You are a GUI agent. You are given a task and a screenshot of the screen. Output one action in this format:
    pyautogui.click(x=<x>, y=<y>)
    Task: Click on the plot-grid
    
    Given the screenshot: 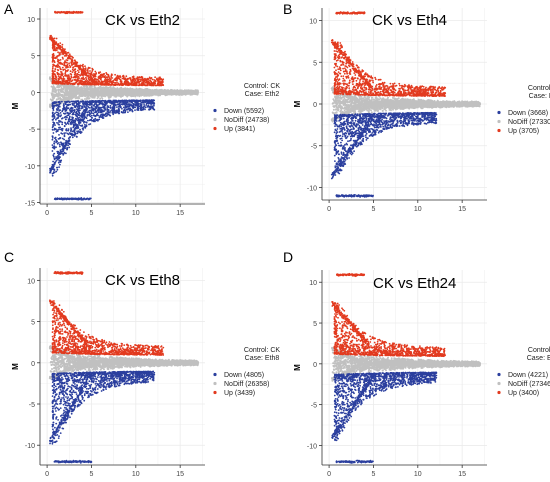 What is the action you would take?
    pyautogui.click(x=122, y=106)
    